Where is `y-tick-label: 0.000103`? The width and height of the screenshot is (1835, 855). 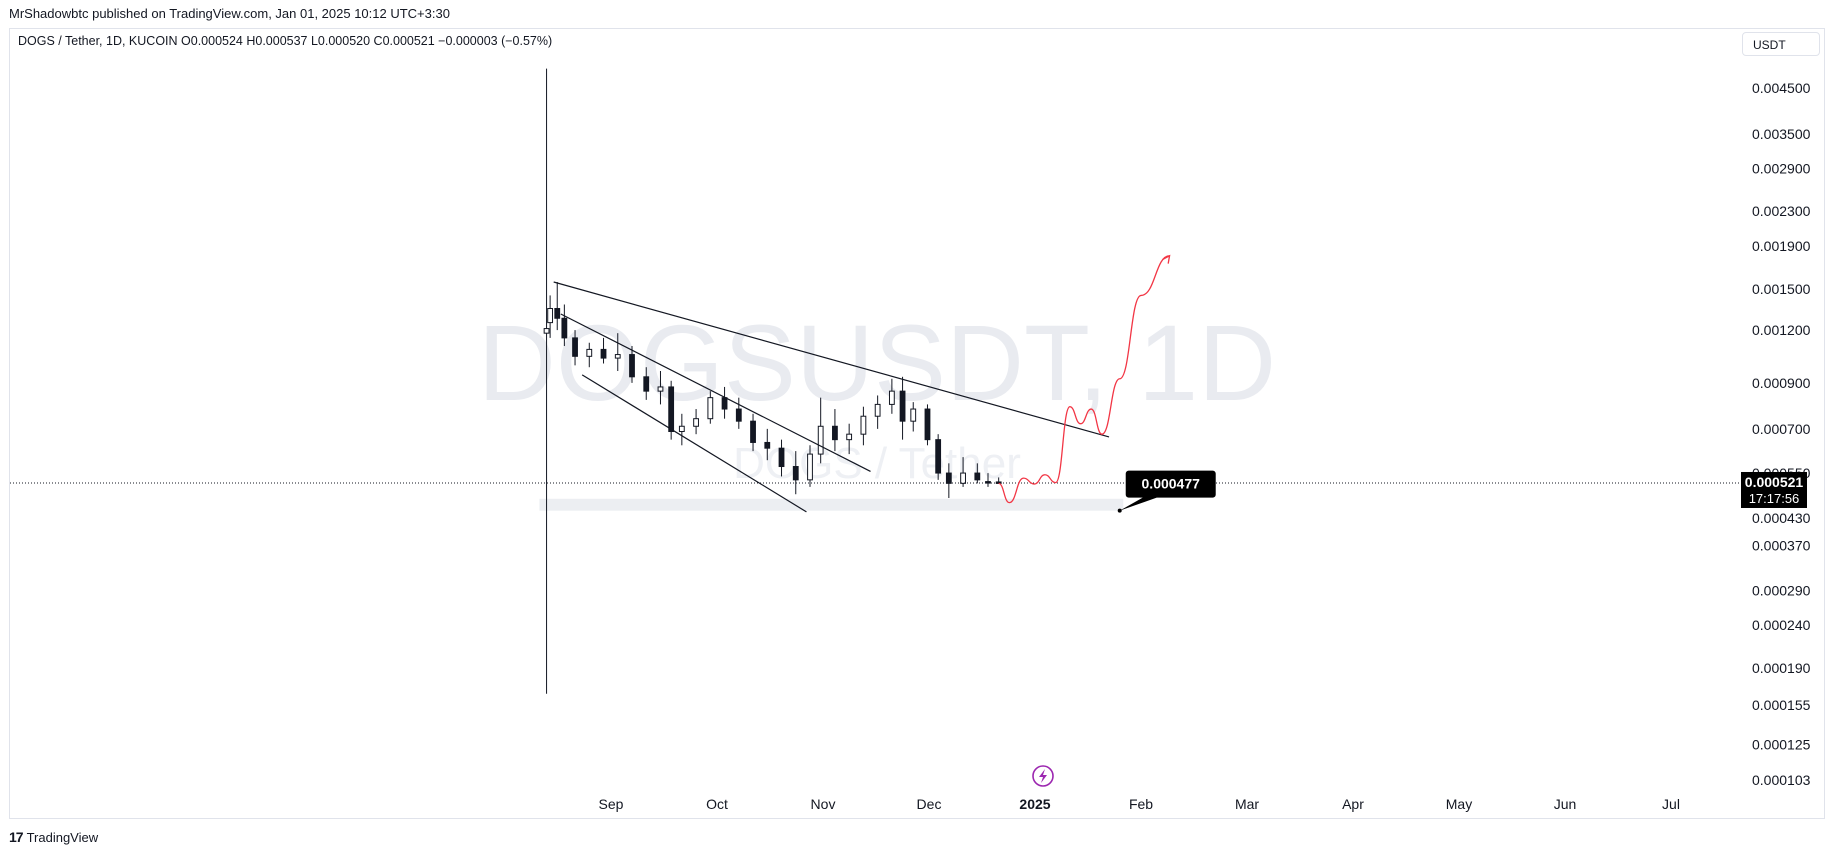 y-tick-label: 0.000103 is located at coordinates (1781, 780).